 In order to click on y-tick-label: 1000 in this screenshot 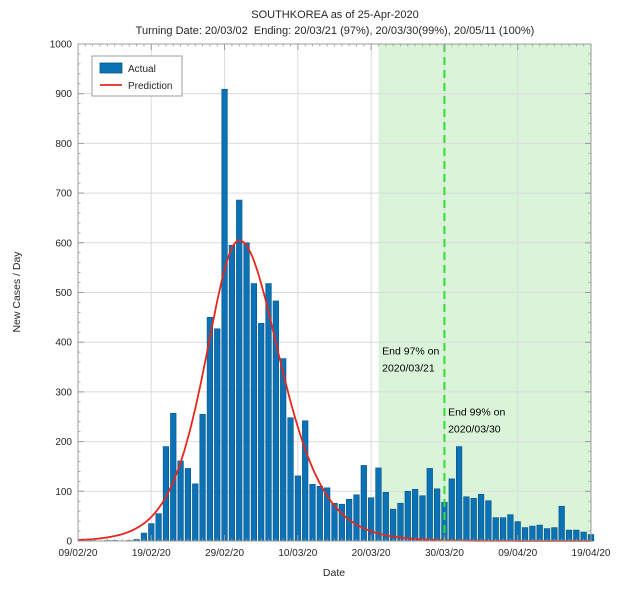, I will do `click(61, 45)`.